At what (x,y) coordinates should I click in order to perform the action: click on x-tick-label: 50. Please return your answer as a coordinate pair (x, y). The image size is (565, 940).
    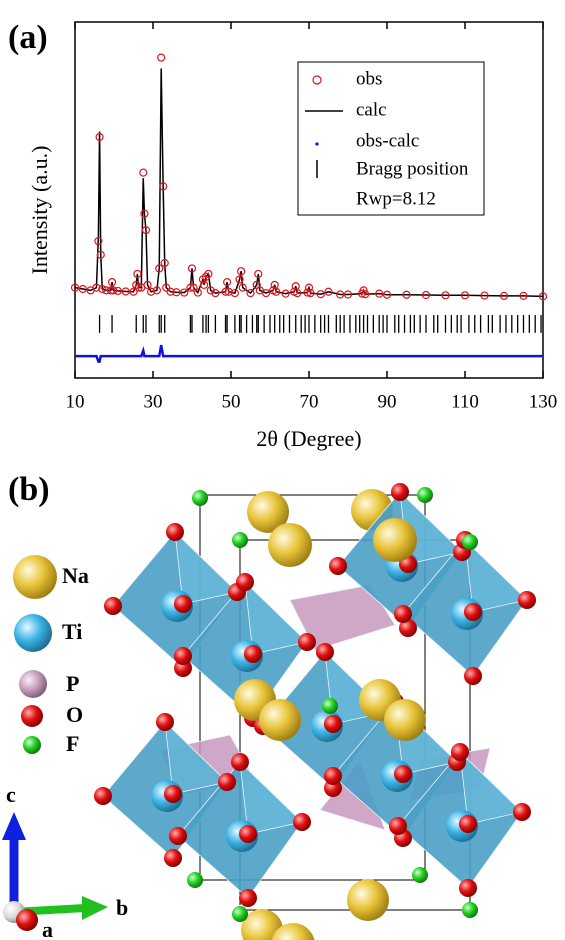
    Looking at the image, I should click on (231, 401).